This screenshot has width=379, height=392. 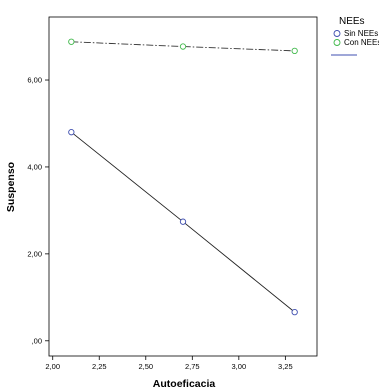 I want to click on legend-title: NEEs, so click(x=352, y=21).